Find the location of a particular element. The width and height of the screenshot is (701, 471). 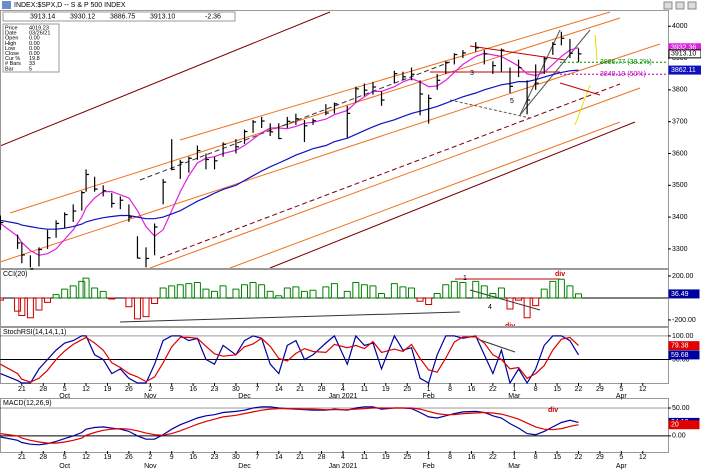

value-box-label: 3932.36 is located at coordinates (683, 48).